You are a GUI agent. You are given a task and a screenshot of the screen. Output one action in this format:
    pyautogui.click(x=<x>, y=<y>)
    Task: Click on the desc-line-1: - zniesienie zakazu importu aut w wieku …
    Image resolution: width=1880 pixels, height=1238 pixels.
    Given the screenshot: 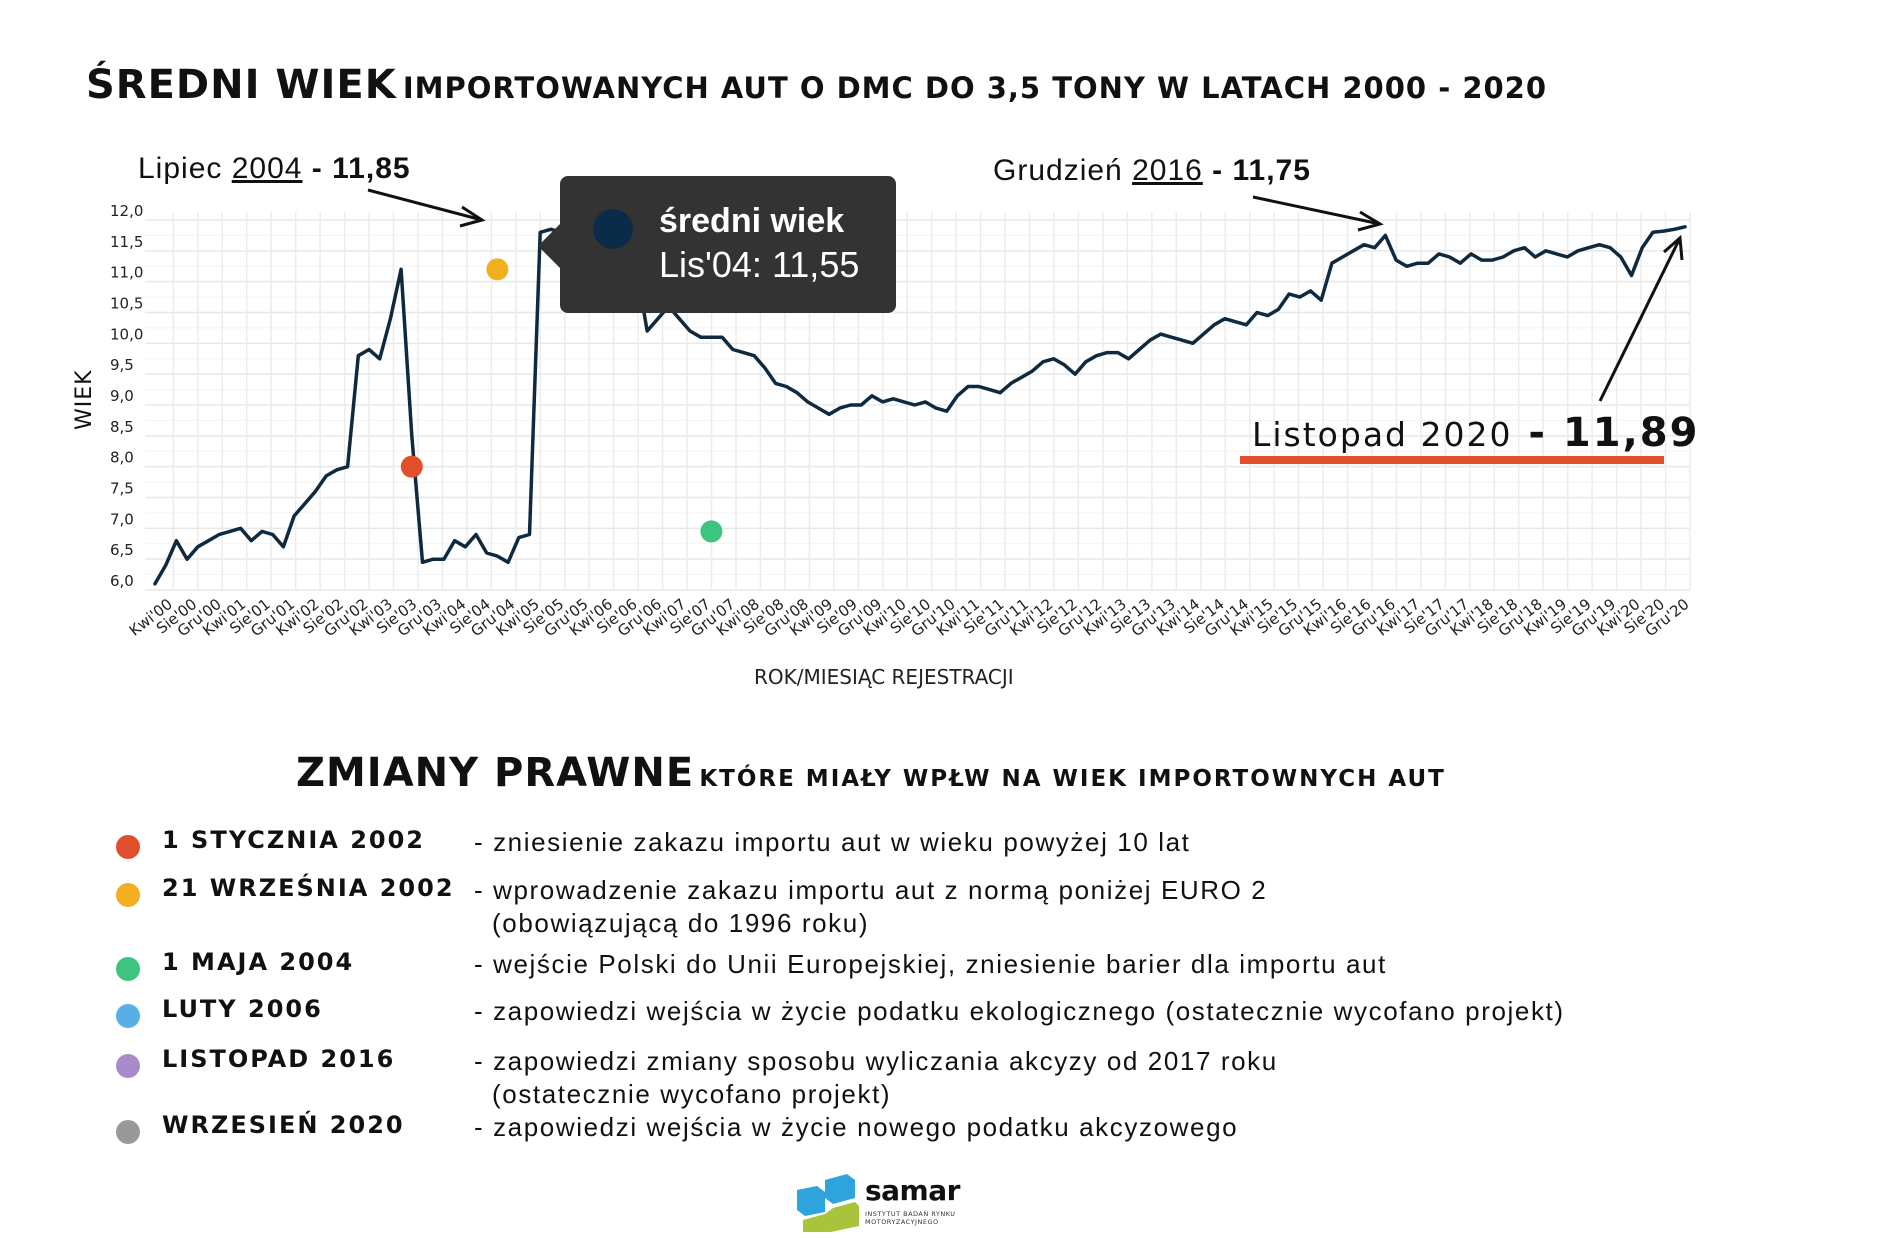 What is the action you would take?
    pyautogui.click(x=832, y=842)
    